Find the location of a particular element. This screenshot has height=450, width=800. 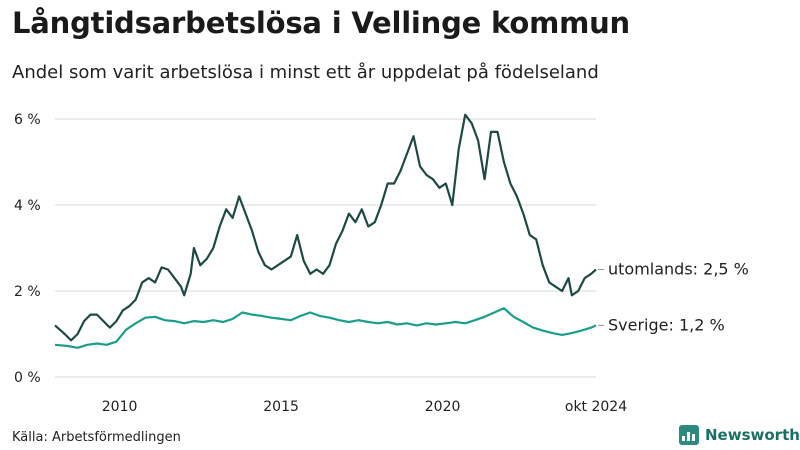

x-axis-ticks: 2010 2015 2020 okt 2024 is located at coordinates (364, 407).